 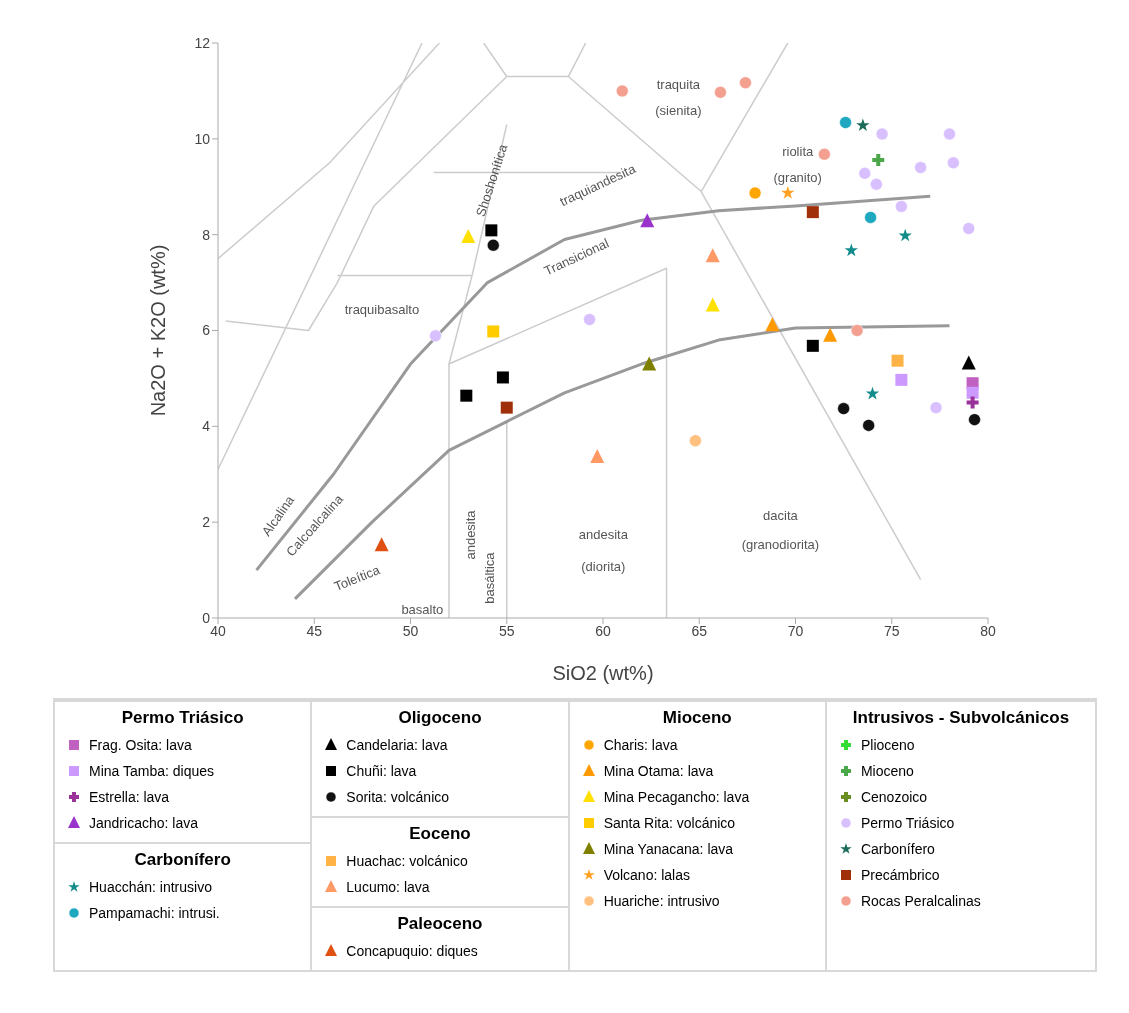 I want to click on text: Eoceno, so click(x=440, y=834).